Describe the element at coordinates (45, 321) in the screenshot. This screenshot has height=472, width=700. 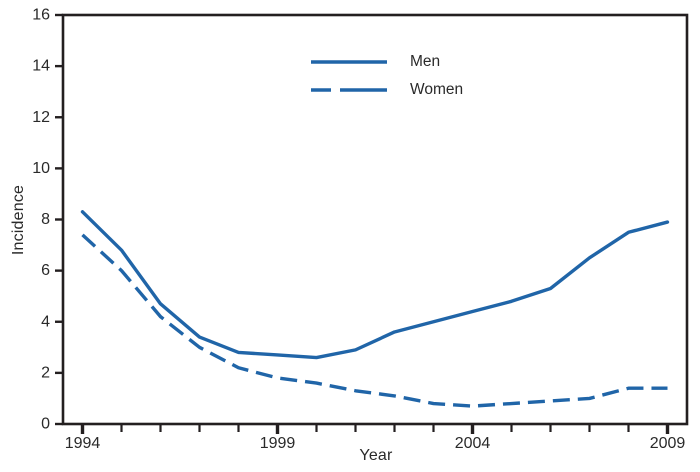
I see `y-tick-label: 4` at that location.